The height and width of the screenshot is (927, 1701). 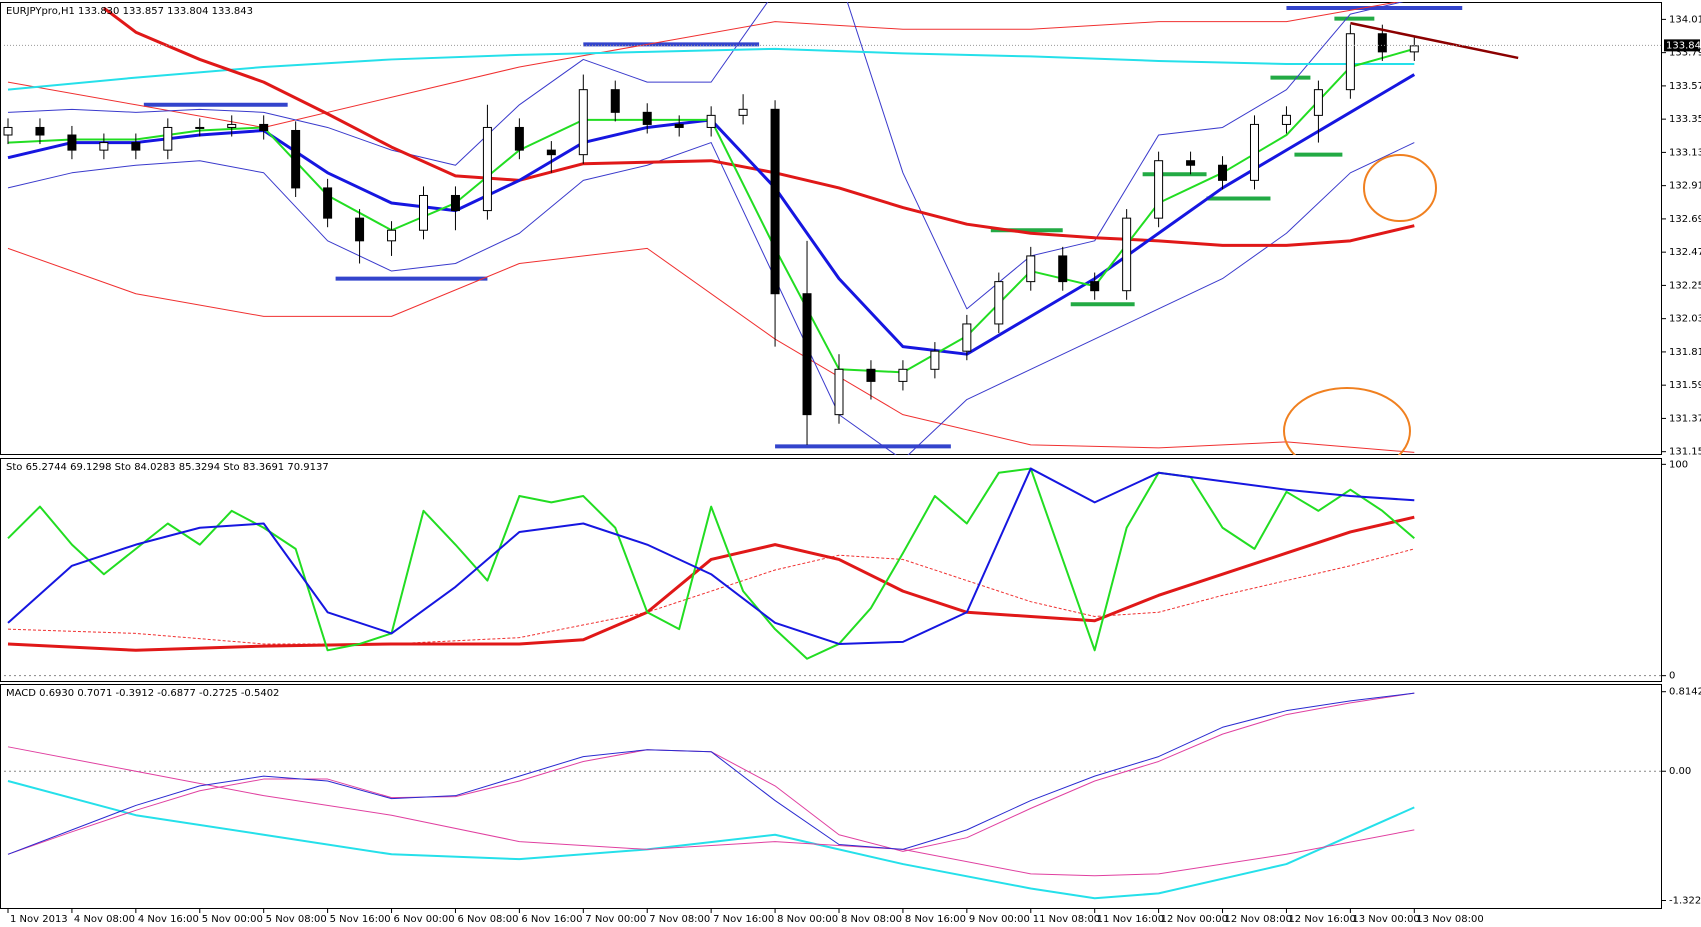 I want to click on y-tick-label: 0.8142, so click(x=1685, y=692).